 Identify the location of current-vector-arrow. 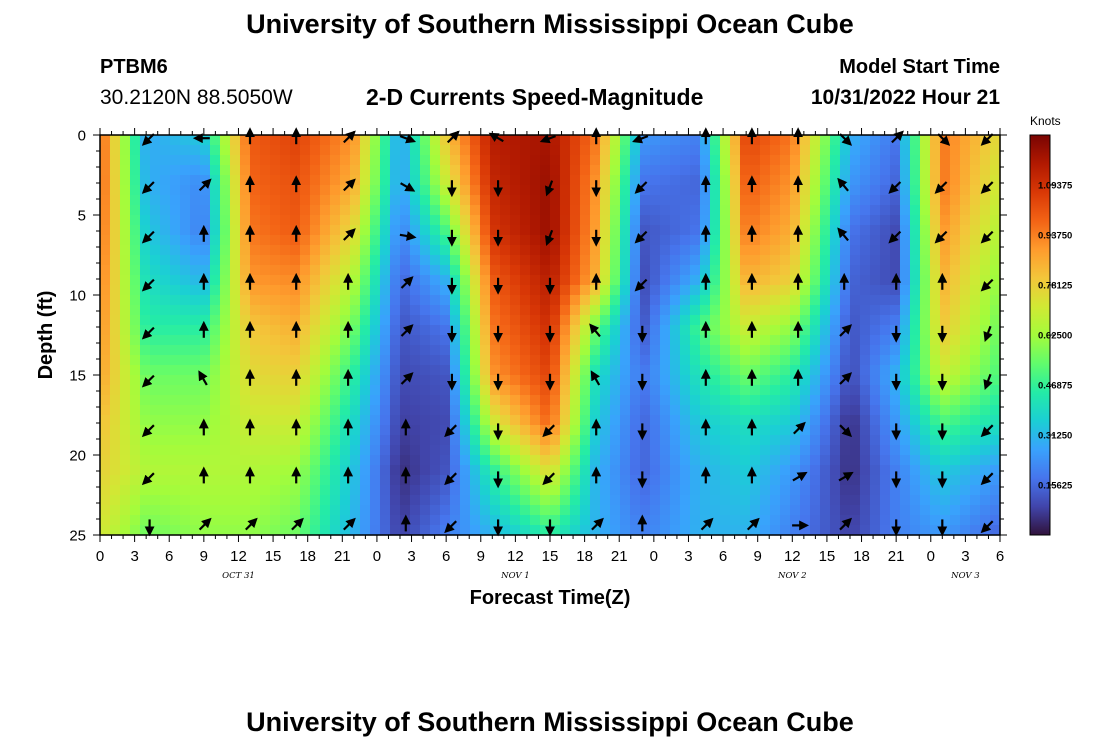
(895, 187).